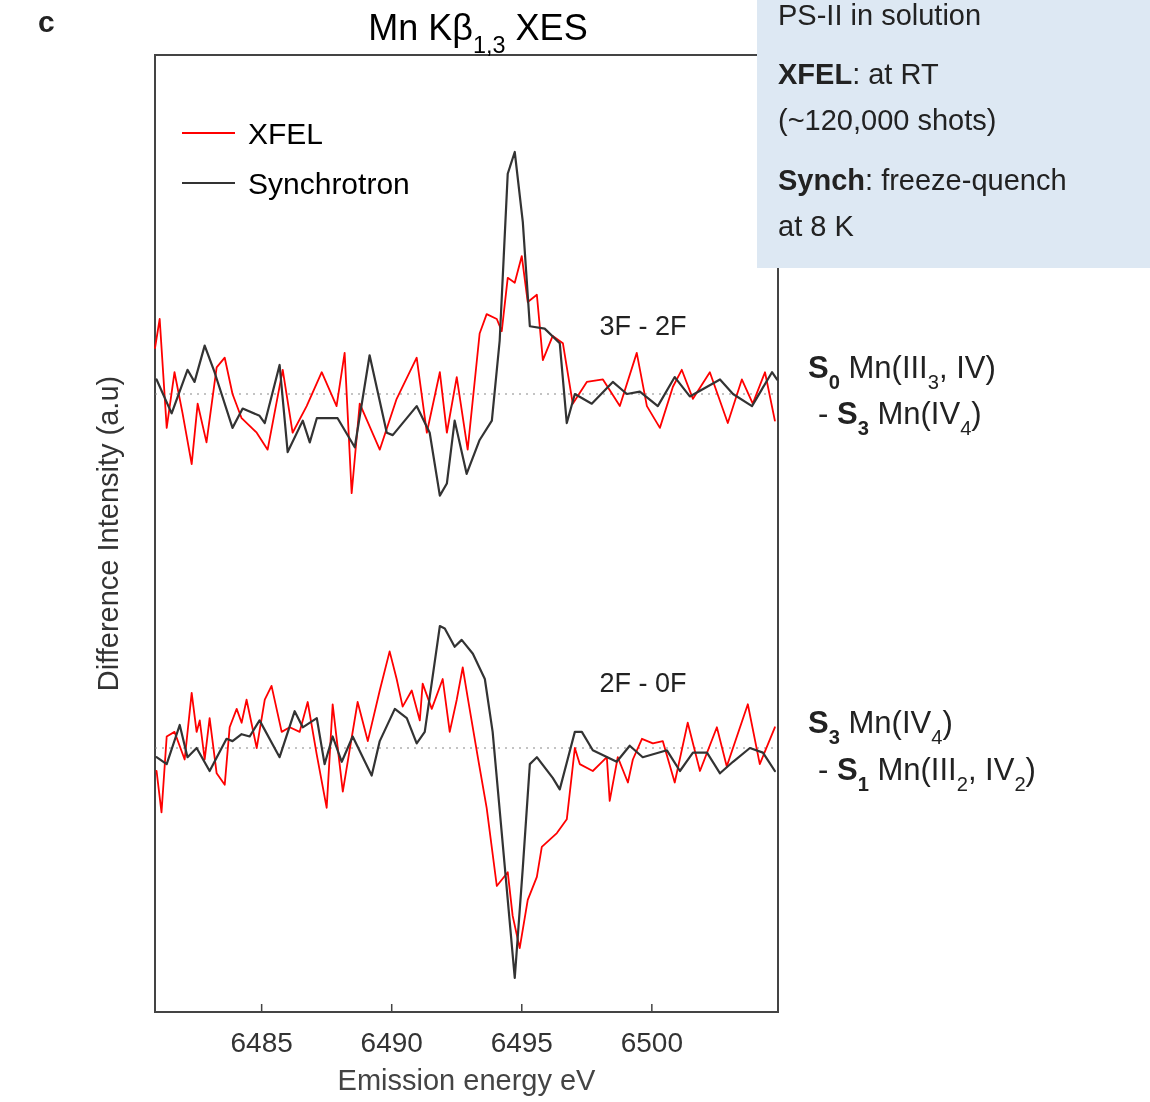 This screenshot has width=1150, height=1102. Describe the element at coordinates (880, 726) in the screenshot. I see `text: S$_{3}$ Mn(IV$_{4}$)` at that location.